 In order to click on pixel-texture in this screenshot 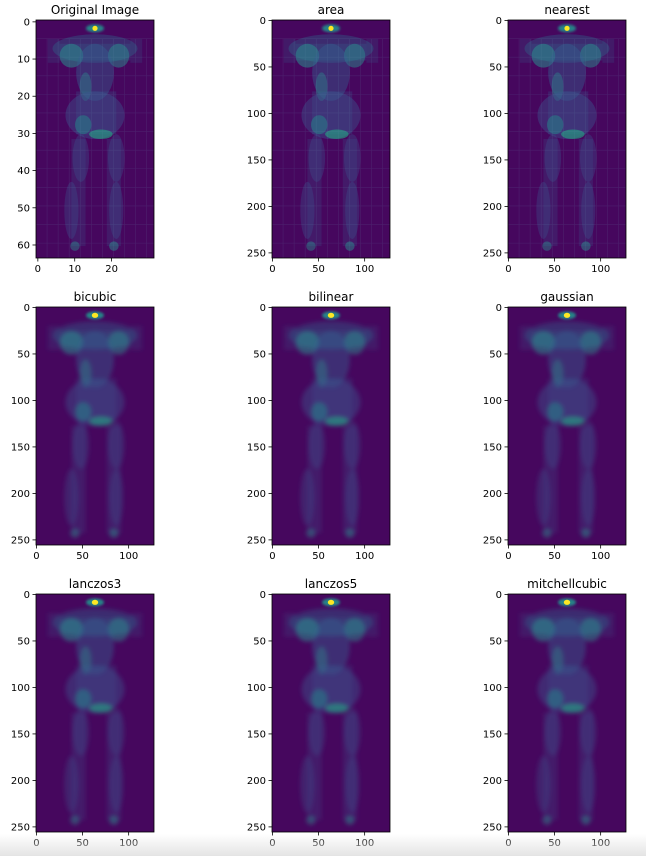, I will do `click(331, 148)`.